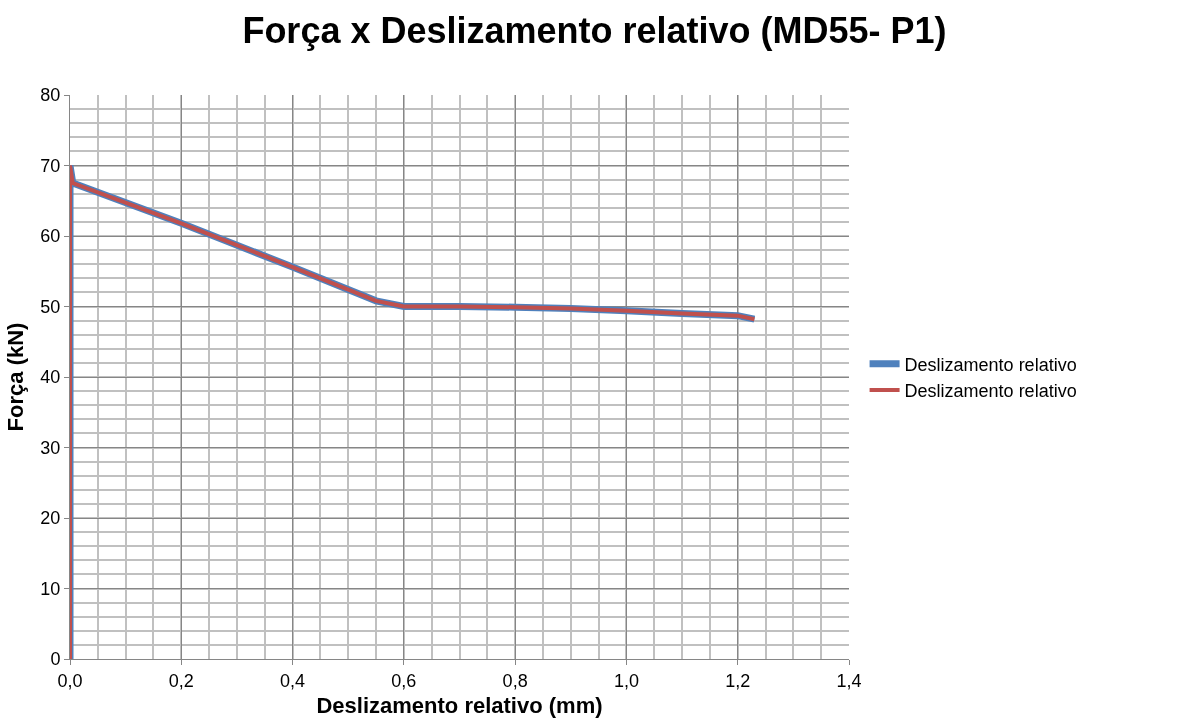 The height and width of the screenshot is (726, 1189). Describe the element at coordinates (70, 680) in the screenshot. I see `x-tick-label: 0,0` at that location.